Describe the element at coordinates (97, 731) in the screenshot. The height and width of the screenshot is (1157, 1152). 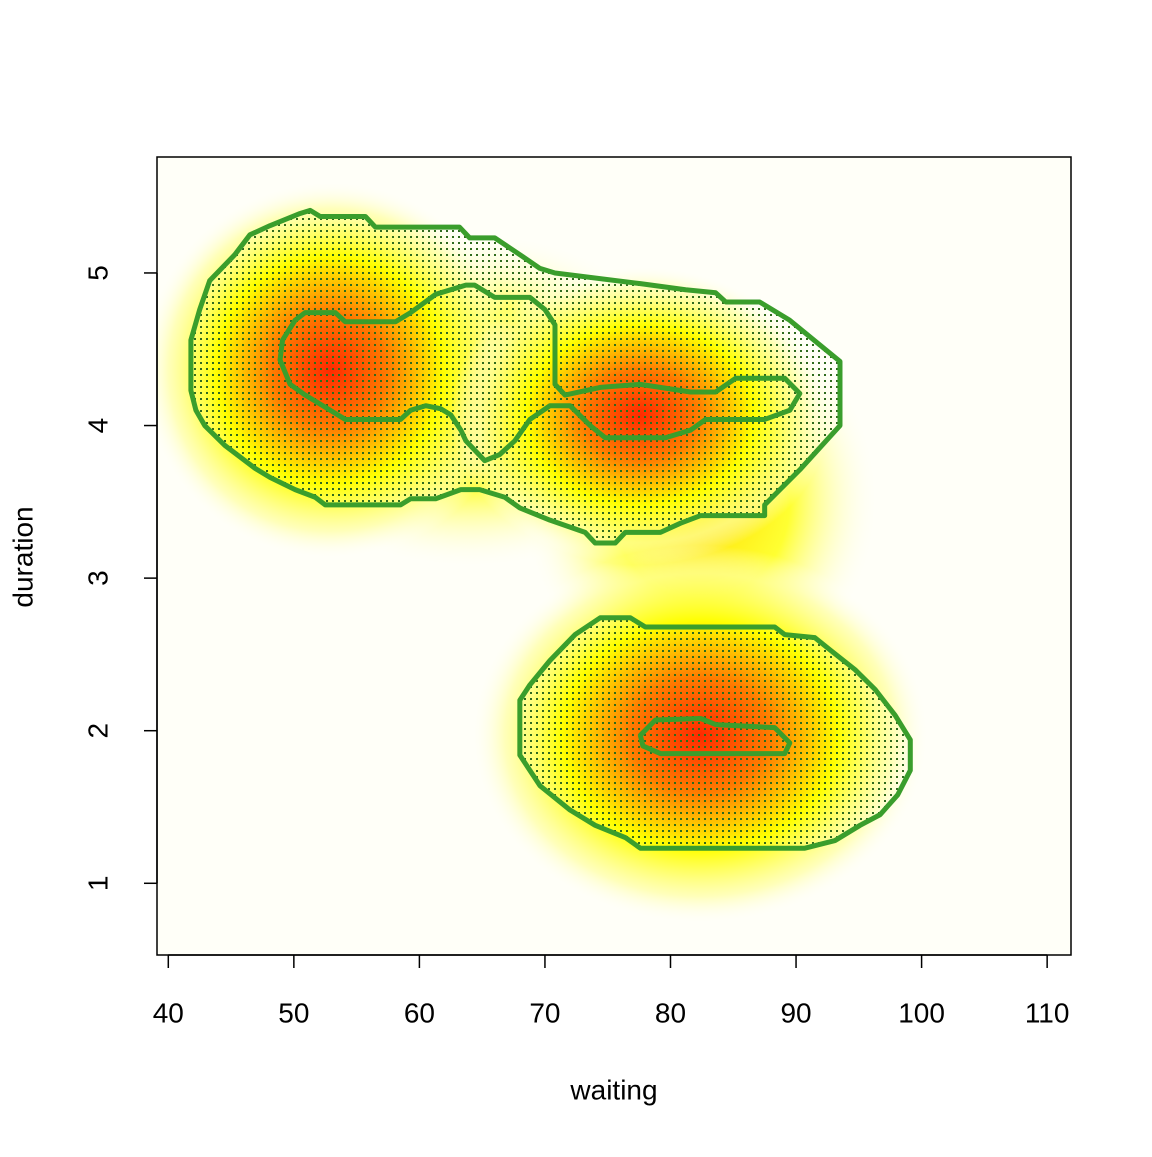
I see `y-tick-label: 2` at that location.